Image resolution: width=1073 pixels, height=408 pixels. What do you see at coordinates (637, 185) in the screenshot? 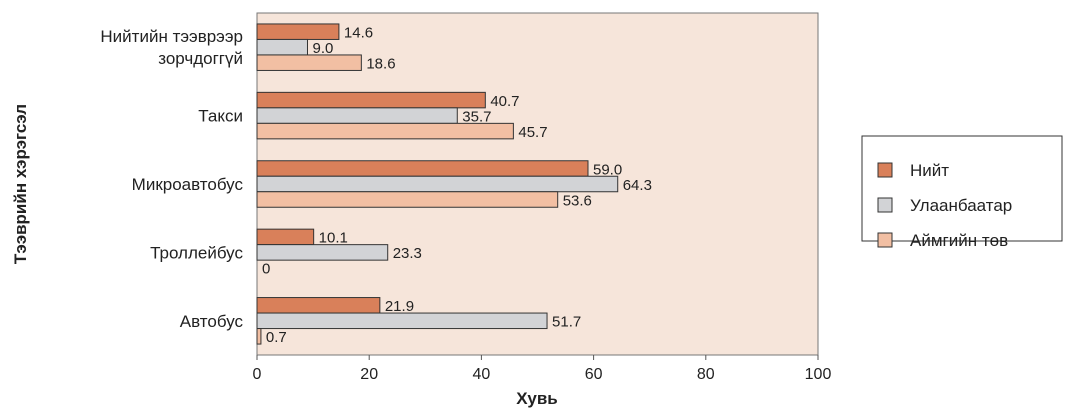
I see `data-label-3-2: 64.3` at bounding box center [637, 185].